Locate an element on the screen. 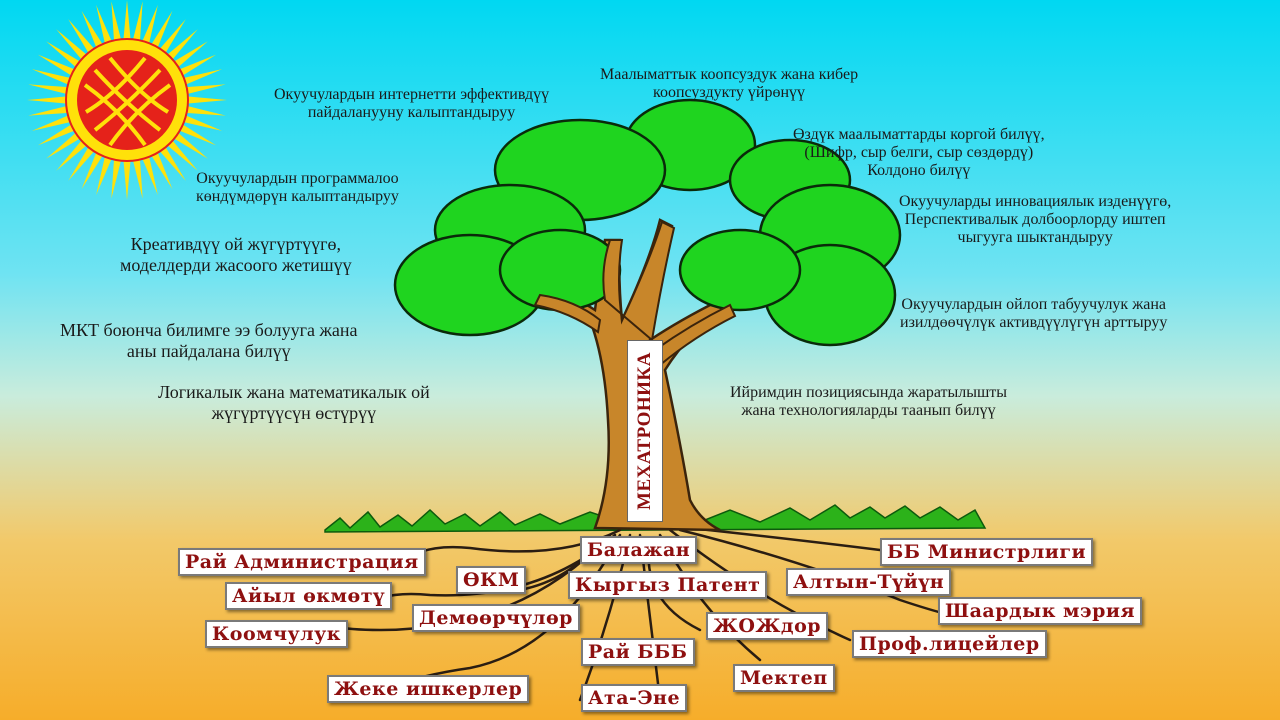 Image resolution: width=1280 pixels, height=720 pixels. root-label-ministry-education: ББ Министрлиги is located at coordinates (987, 552).